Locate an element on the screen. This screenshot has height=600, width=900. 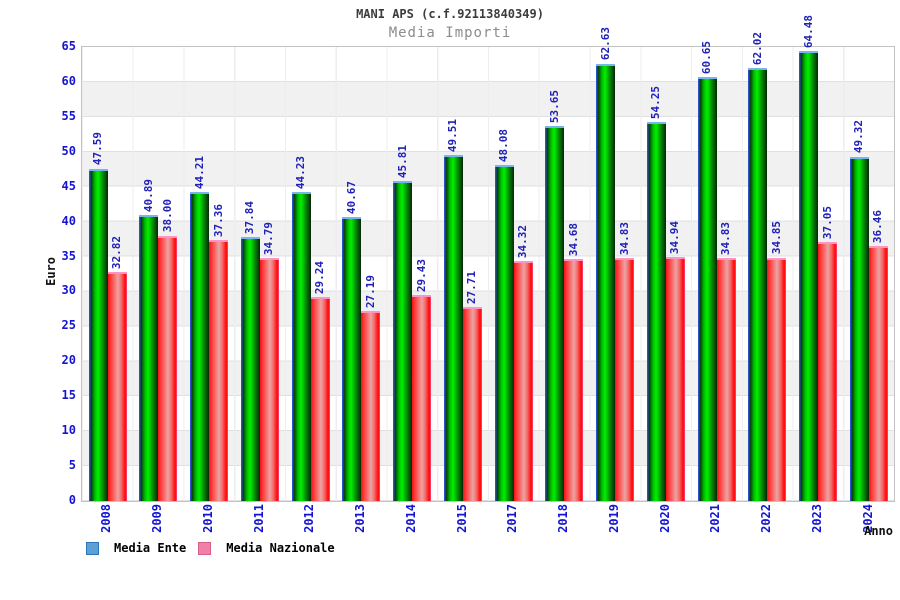
bar-media-nazionale-2017 is located at coordinates (523, 381).